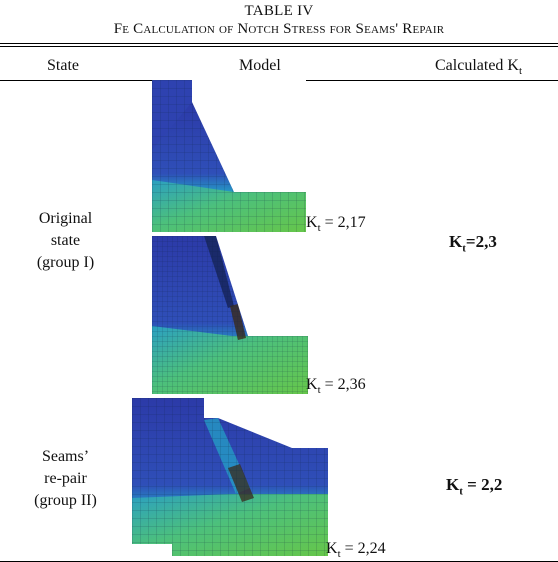 The image size is (558, 562). I want to click on kt-value: = 2,24, so click(363, 548).